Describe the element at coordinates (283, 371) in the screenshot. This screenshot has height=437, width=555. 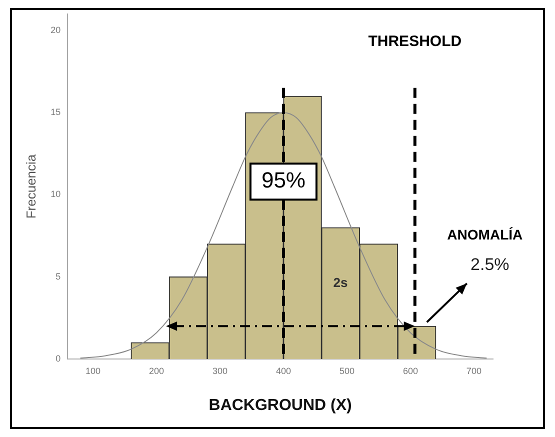
I see `x-tick-label: 400` at that location.